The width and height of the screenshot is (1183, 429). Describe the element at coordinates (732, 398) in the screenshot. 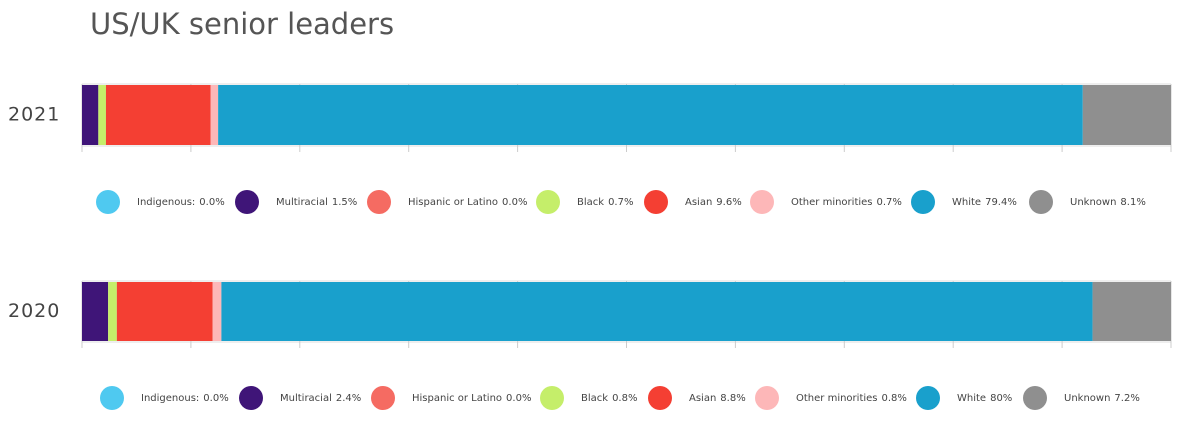

I see `legend-value: 8.8%` at that location.